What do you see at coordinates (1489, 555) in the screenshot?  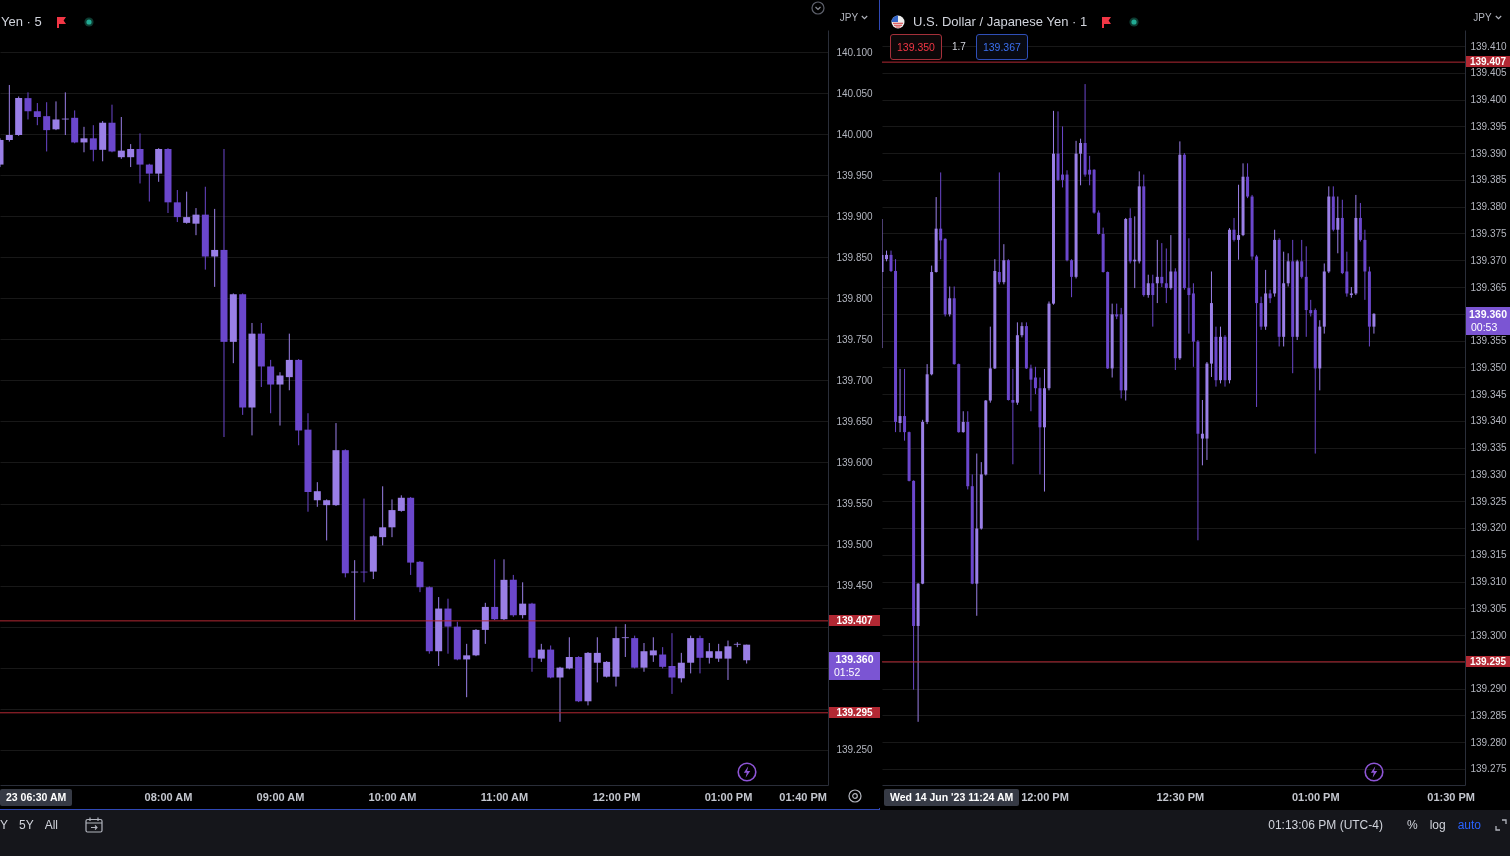 I see `y-tick-label: 139.315` at bounding box center [1489, 555].